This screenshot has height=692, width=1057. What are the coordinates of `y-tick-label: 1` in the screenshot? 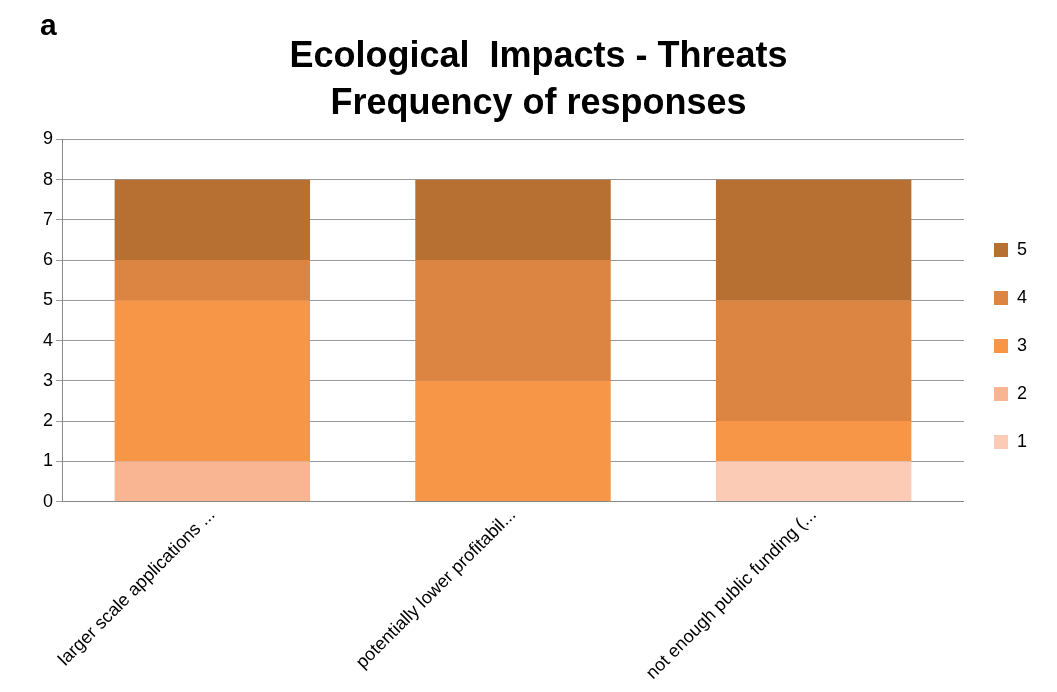 It's located at (48, 460).